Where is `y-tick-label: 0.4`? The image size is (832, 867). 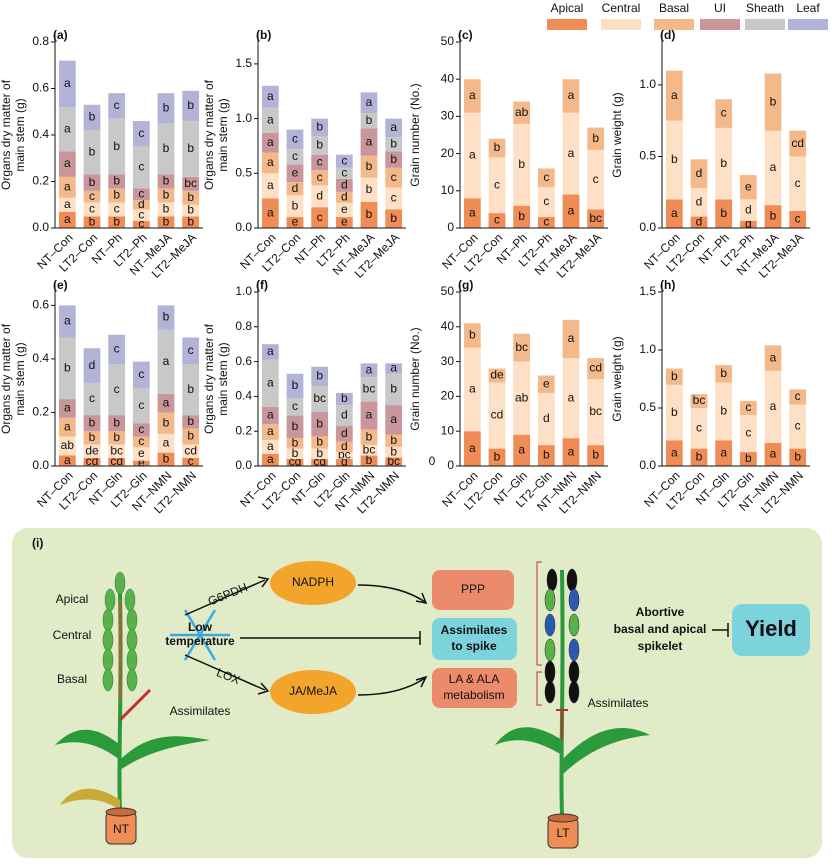 y-tick-label: 0.4 is located at coordinates (40, 358).